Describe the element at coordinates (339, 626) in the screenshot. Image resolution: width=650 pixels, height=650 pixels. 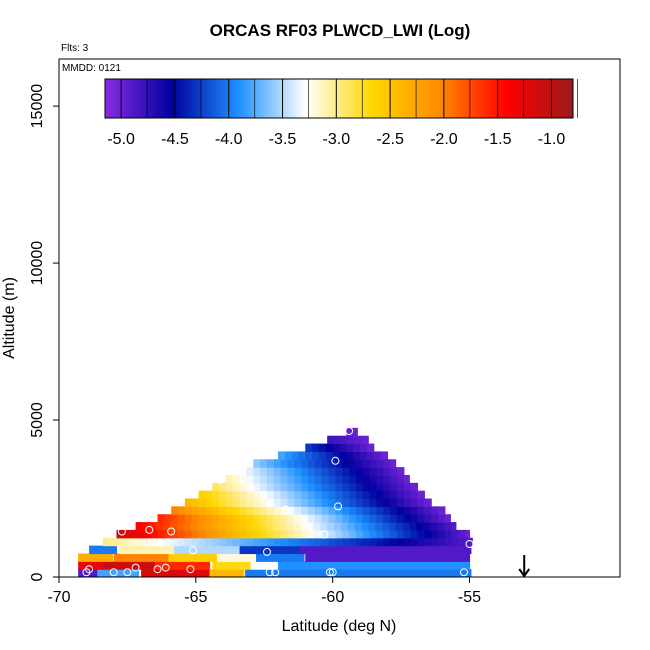
I see `x-axis-label: Latitude (deg N)` at that location.